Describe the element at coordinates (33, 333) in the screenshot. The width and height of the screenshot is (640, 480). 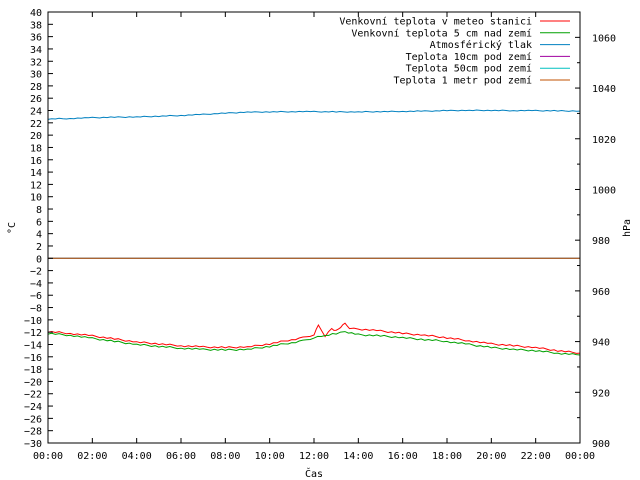
I see `y-tick-label-left: −12` at that location.